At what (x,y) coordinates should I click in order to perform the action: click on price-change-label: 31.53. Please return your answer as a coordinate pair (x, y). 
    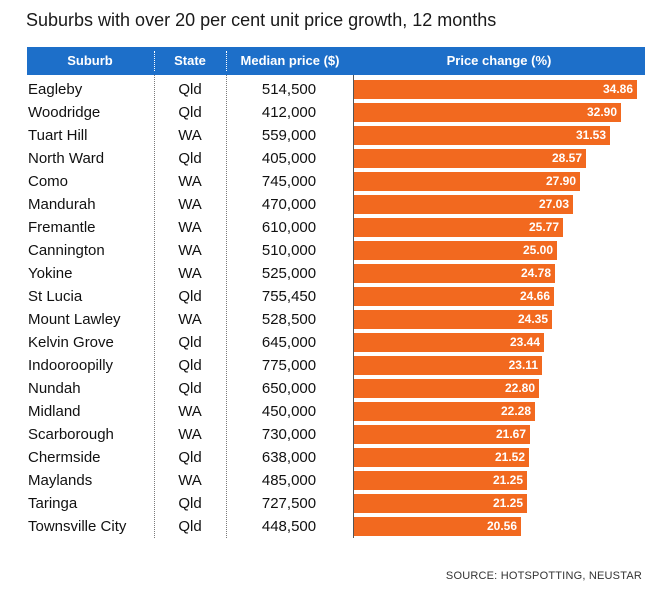
    Looking at the image, I should click on (590, 135).